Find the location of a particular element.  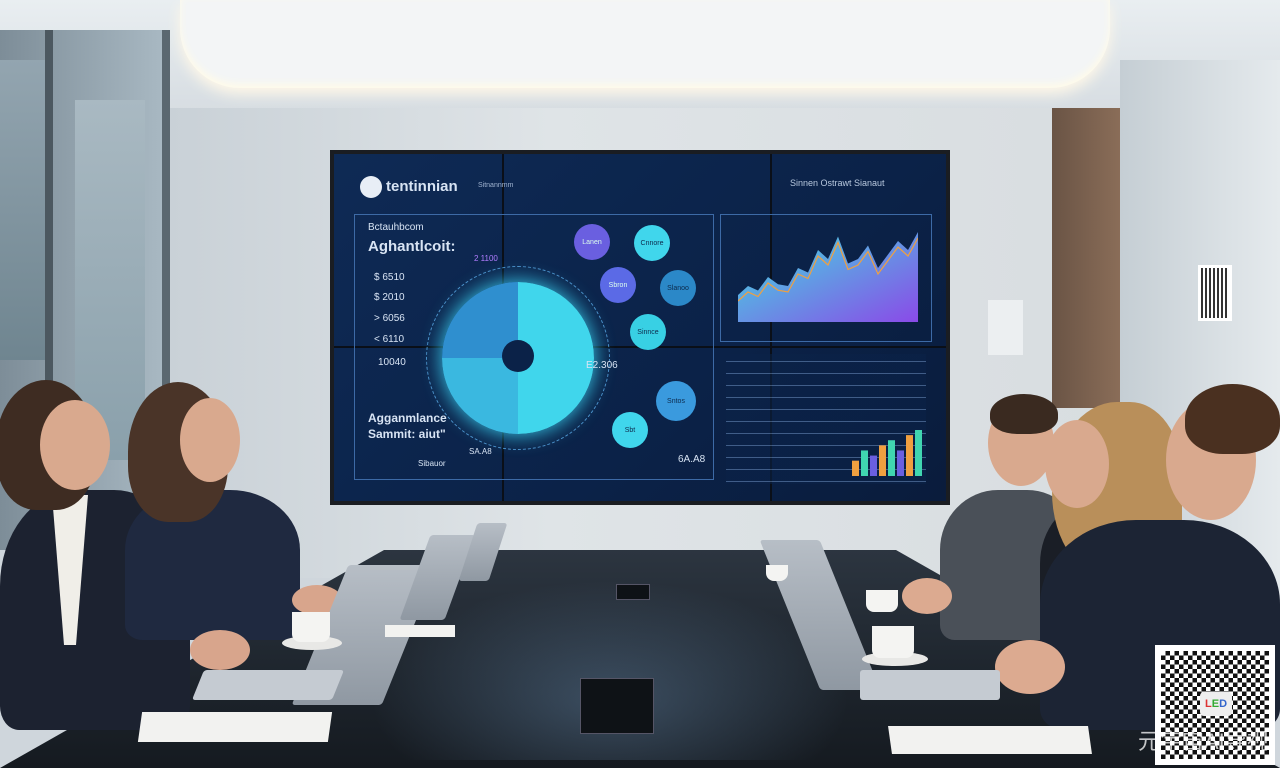

value-1: $ 6510 is located at coordinates (389, 277).